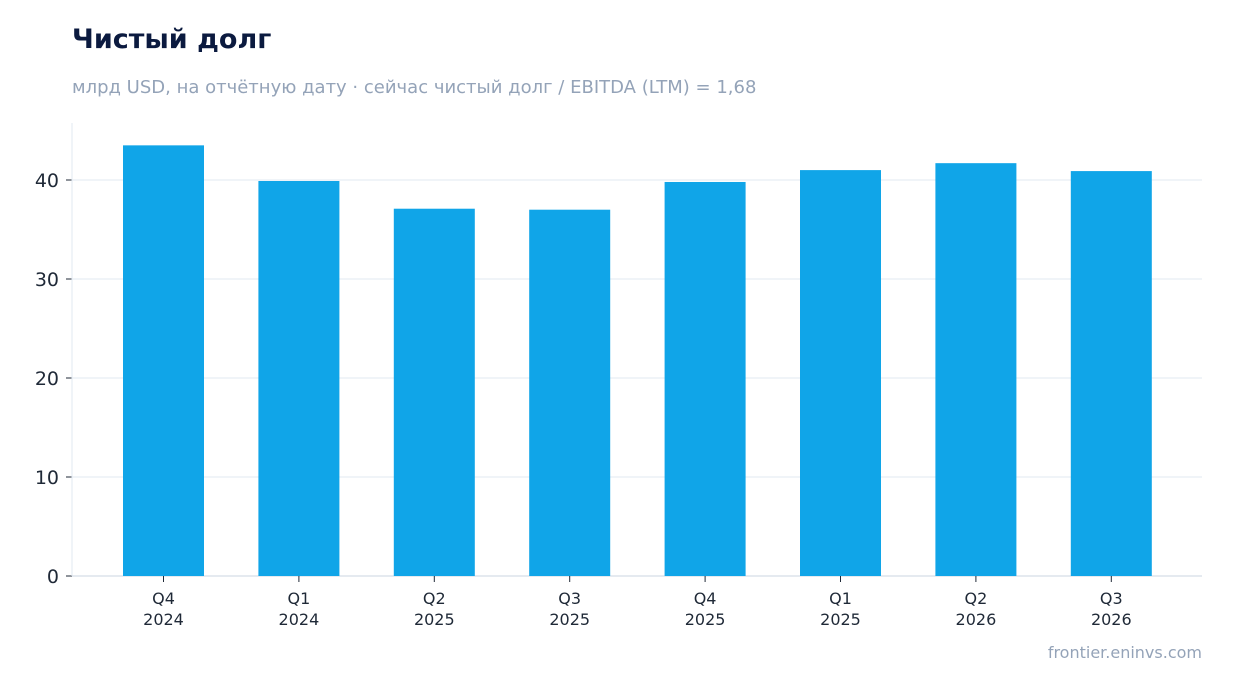 This screenshot has width=1234, height=693. What do you see at coordinates (53, 577) in the screenshot?
I see `y-tick-label: 0` at bounding box center [53, 577].